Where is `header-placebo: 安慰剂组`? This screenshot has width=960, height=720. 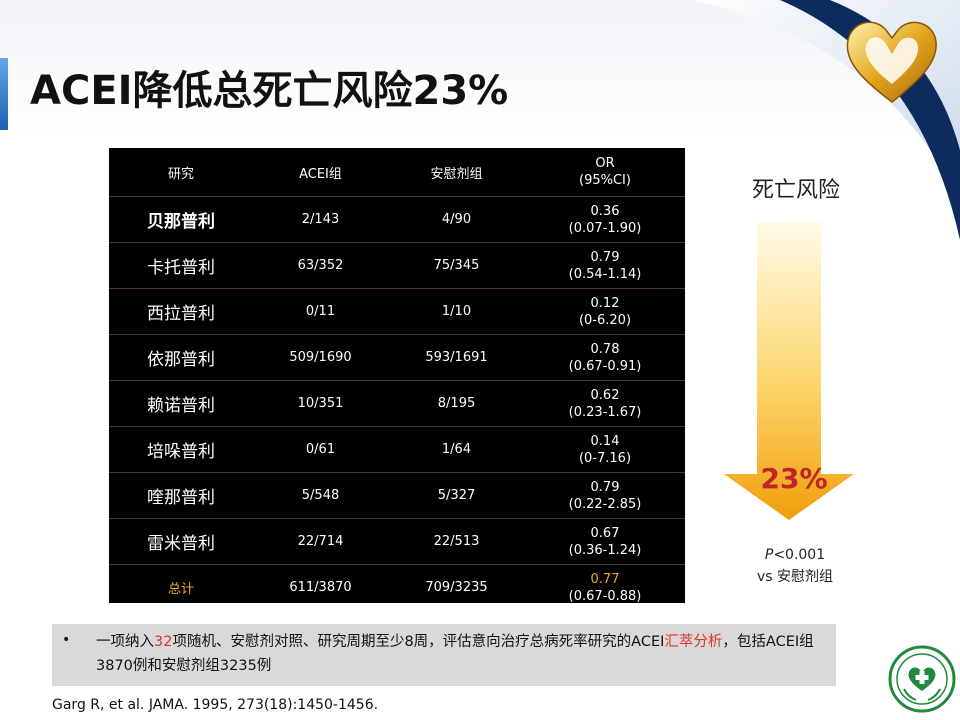
header-placebo: 安慰剂组 is located at coordinates (456, 172).